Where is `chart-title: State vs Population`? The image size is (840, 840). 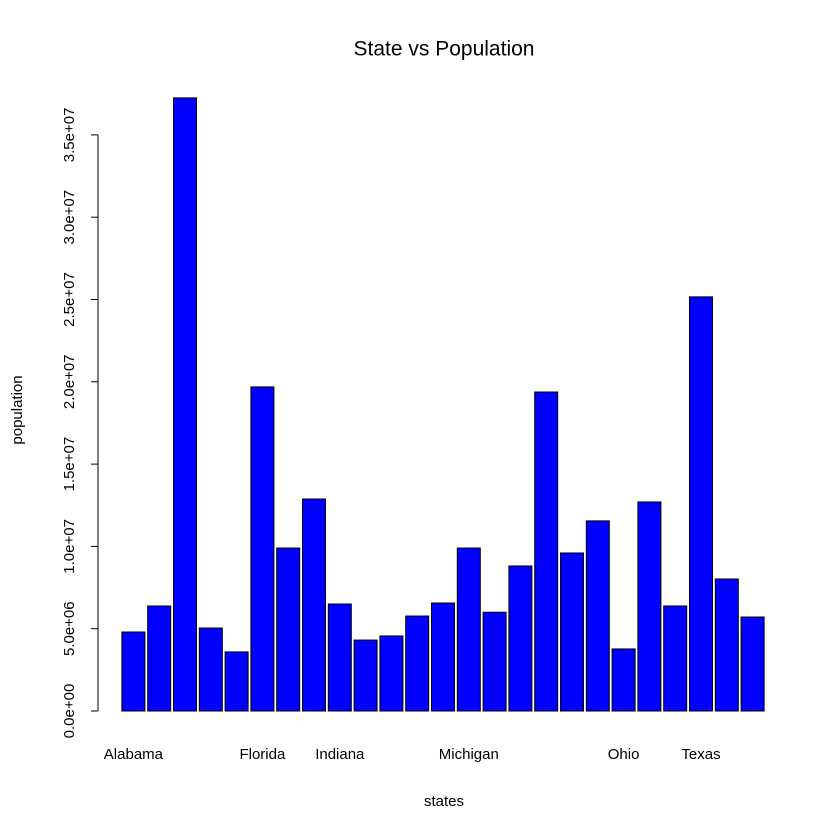
chart-title: State vs Population is located at coordinates (444, 49).